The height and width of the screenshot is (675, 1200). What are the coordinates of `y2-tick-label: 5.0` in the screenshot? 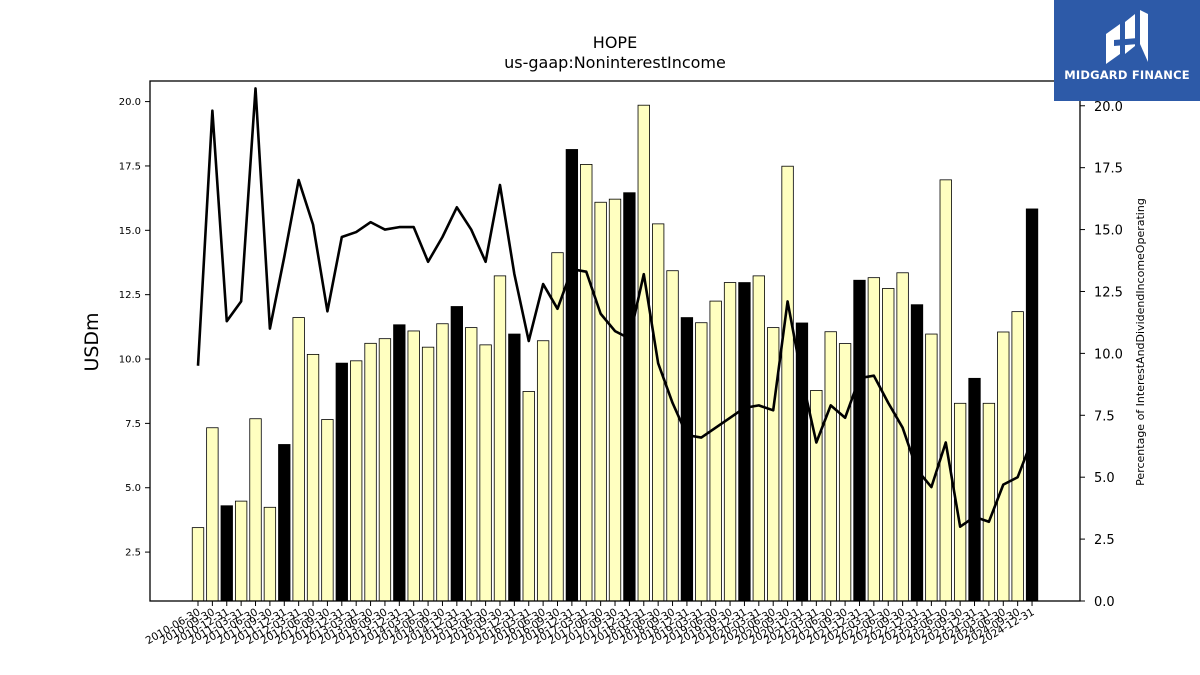 It's located at (1104, 478).